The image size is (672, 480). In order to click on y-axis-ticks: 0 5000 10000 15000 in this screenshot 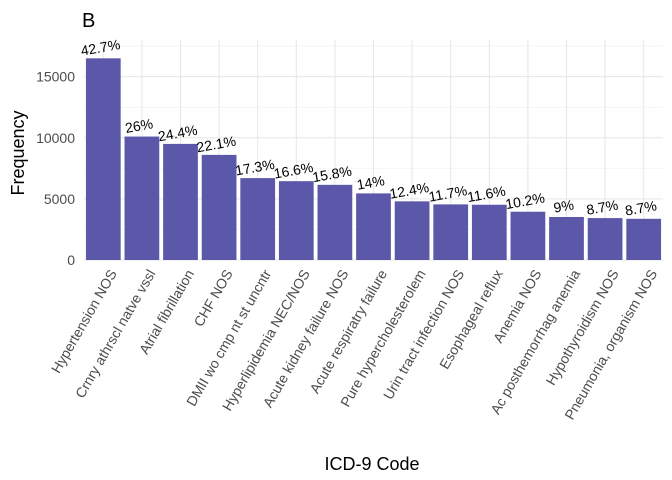, I will do `click(55, 168)`.